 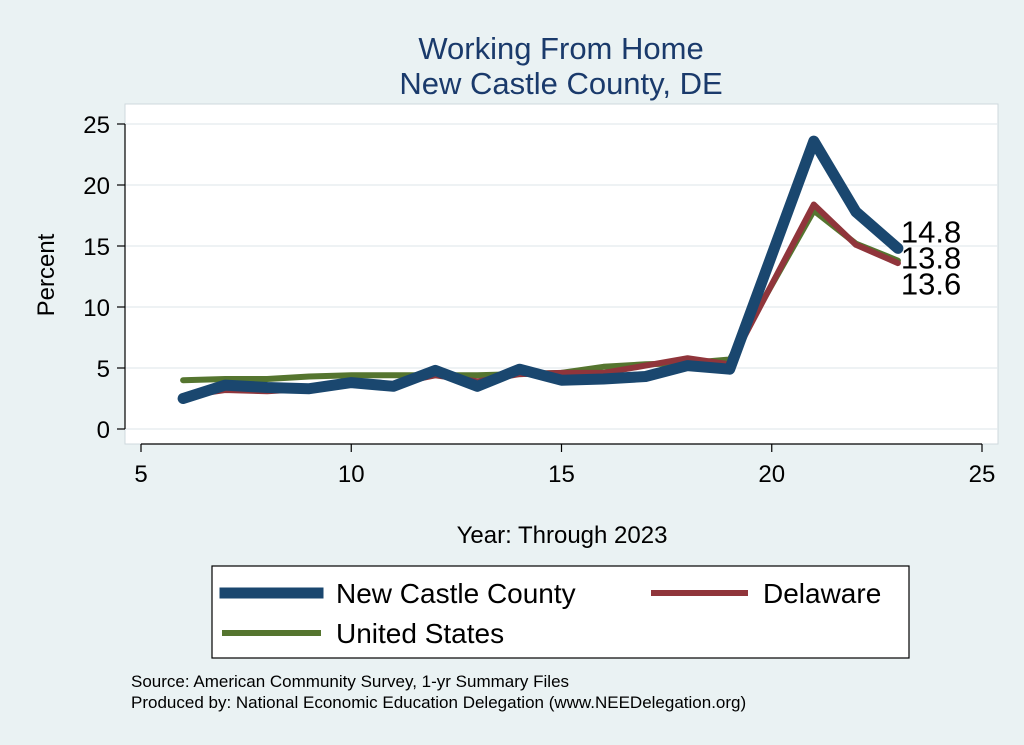 I want to click on chart-title: Working From Home, so click(x=560, y=48).